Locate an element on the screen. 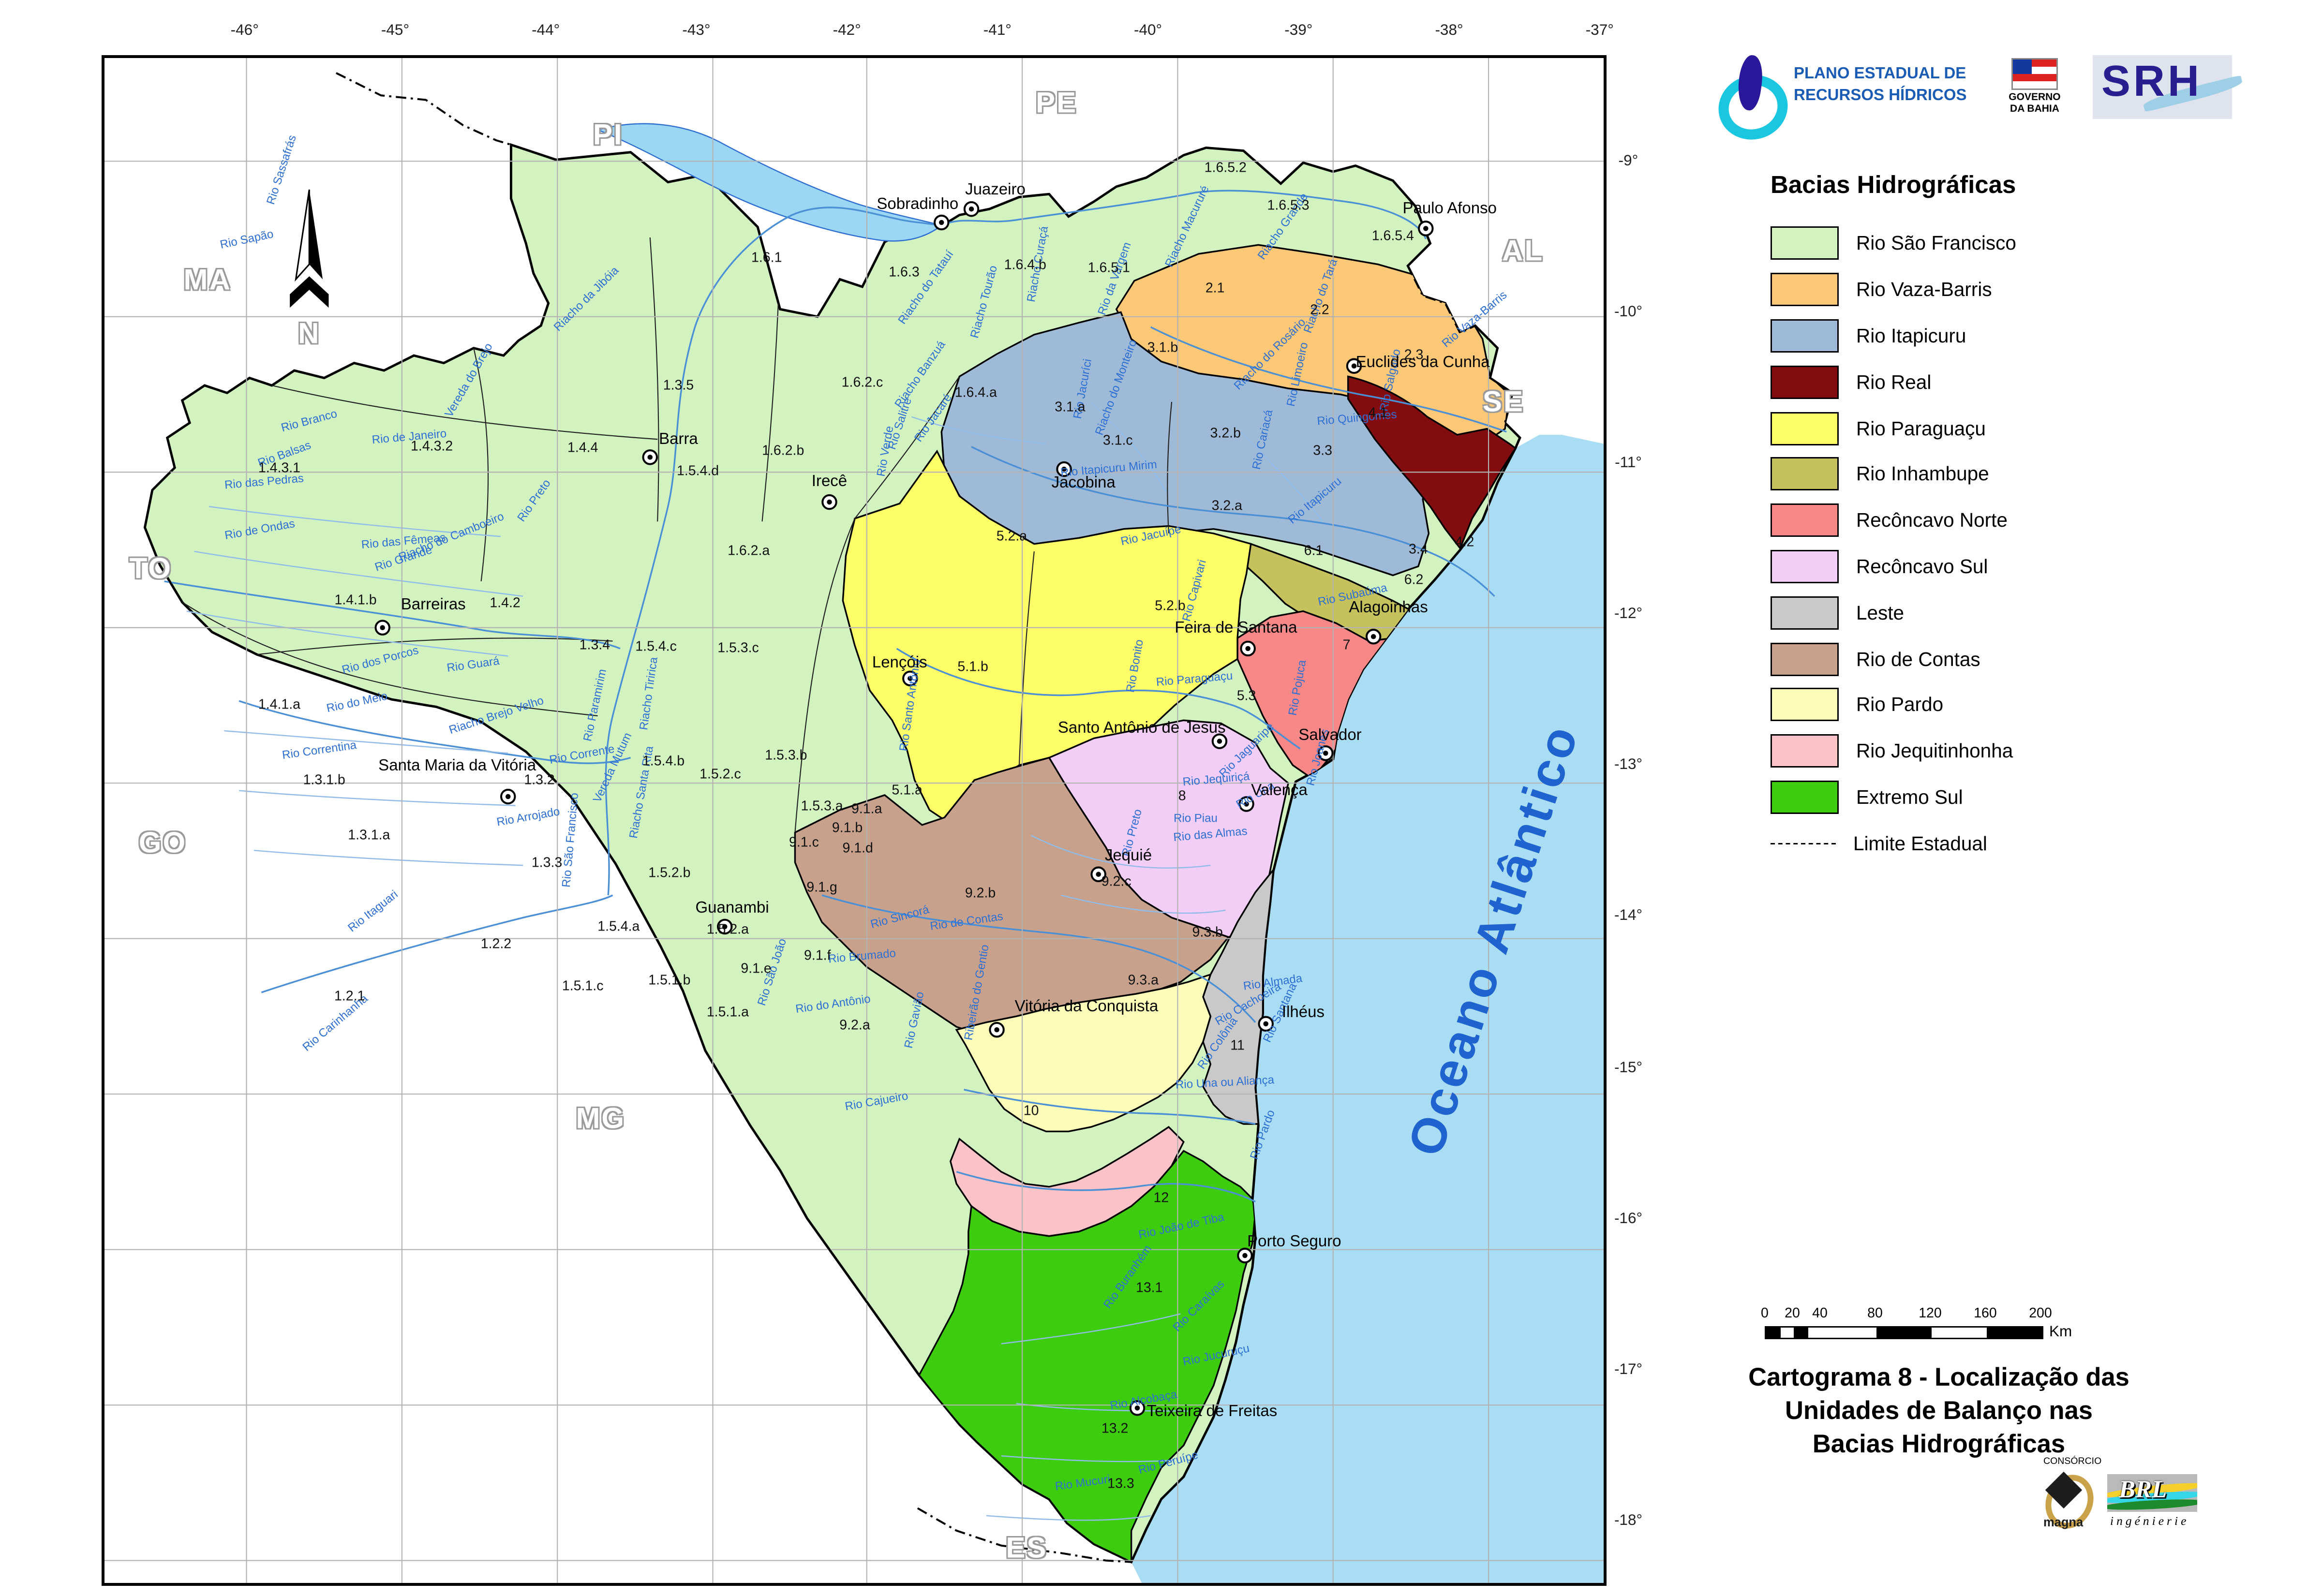  axis-top-tick: -44° is located at coordinates (546, 30).